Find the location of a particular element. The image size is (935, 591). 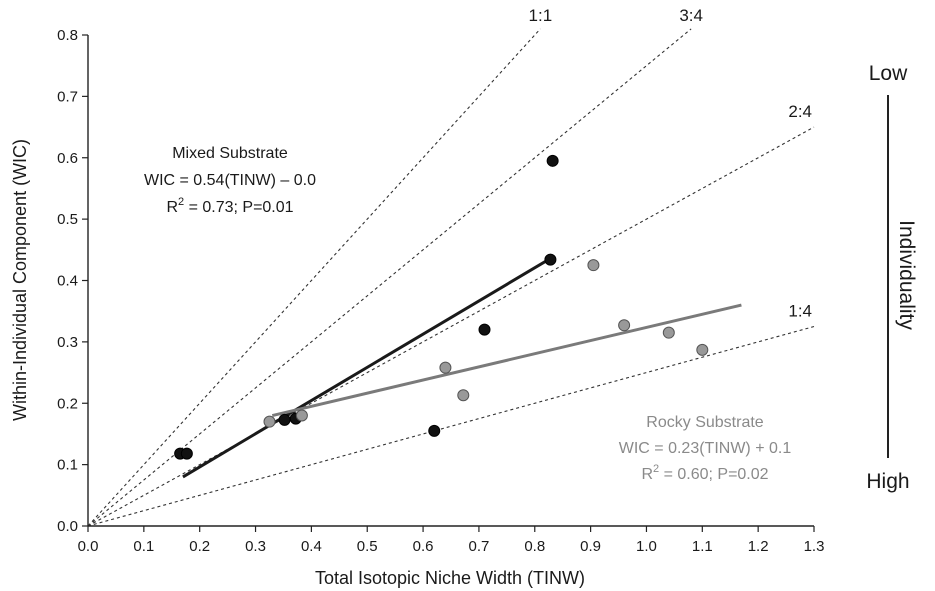

rocky-annotation-title: Rocky Substrate is located at coordinates (704, 422).